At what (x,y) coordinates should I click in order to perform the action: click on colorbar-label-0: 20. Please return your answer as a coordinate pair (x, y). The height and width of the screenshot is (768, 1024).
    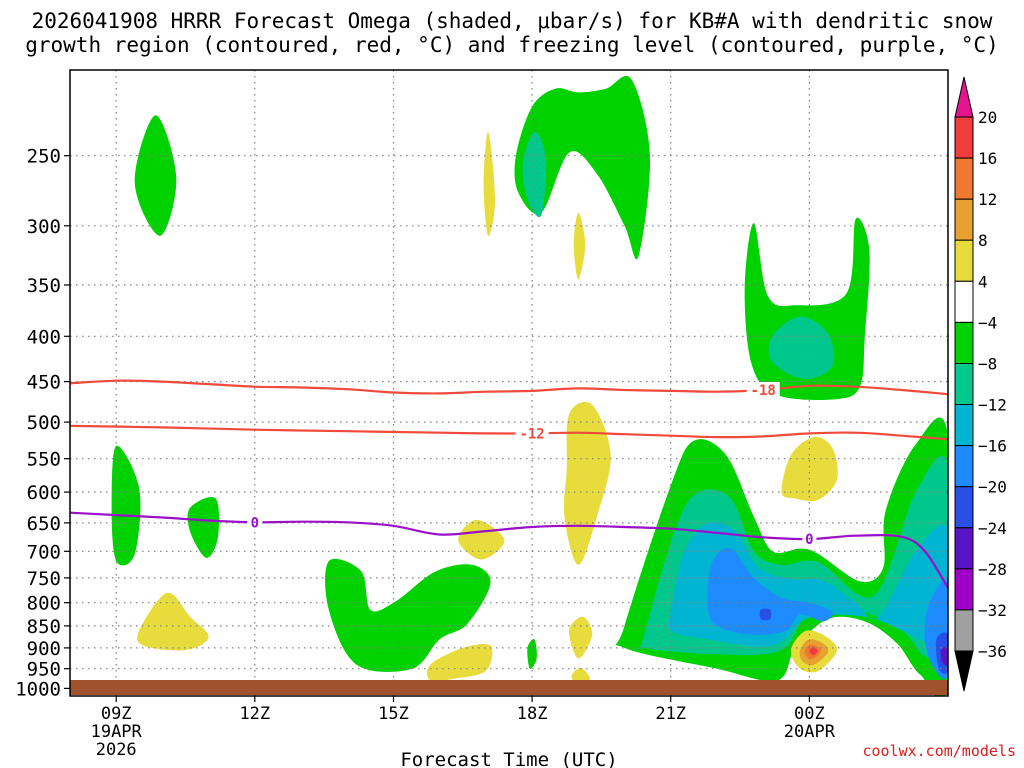
    Looking at the image, I should click on (987, 117).